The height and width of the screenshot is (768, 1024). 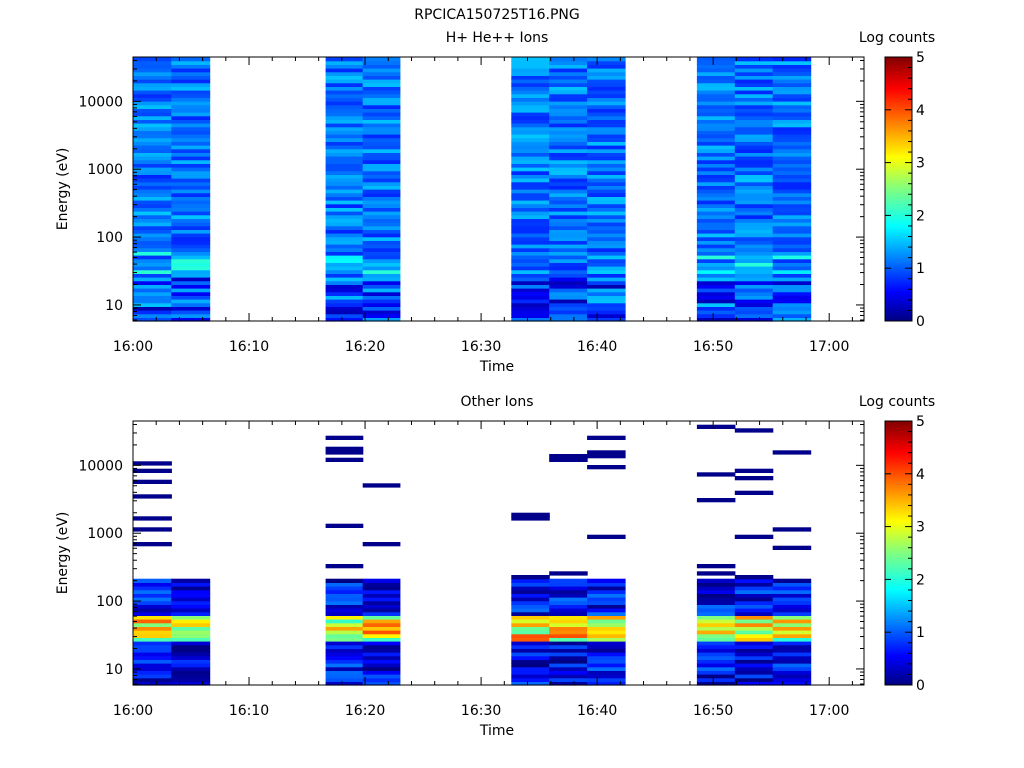 What do you see at coordinates (897, 402) in the screenshot?
I see `colorbar-label: Log counts` at bounding box center [897, 402].